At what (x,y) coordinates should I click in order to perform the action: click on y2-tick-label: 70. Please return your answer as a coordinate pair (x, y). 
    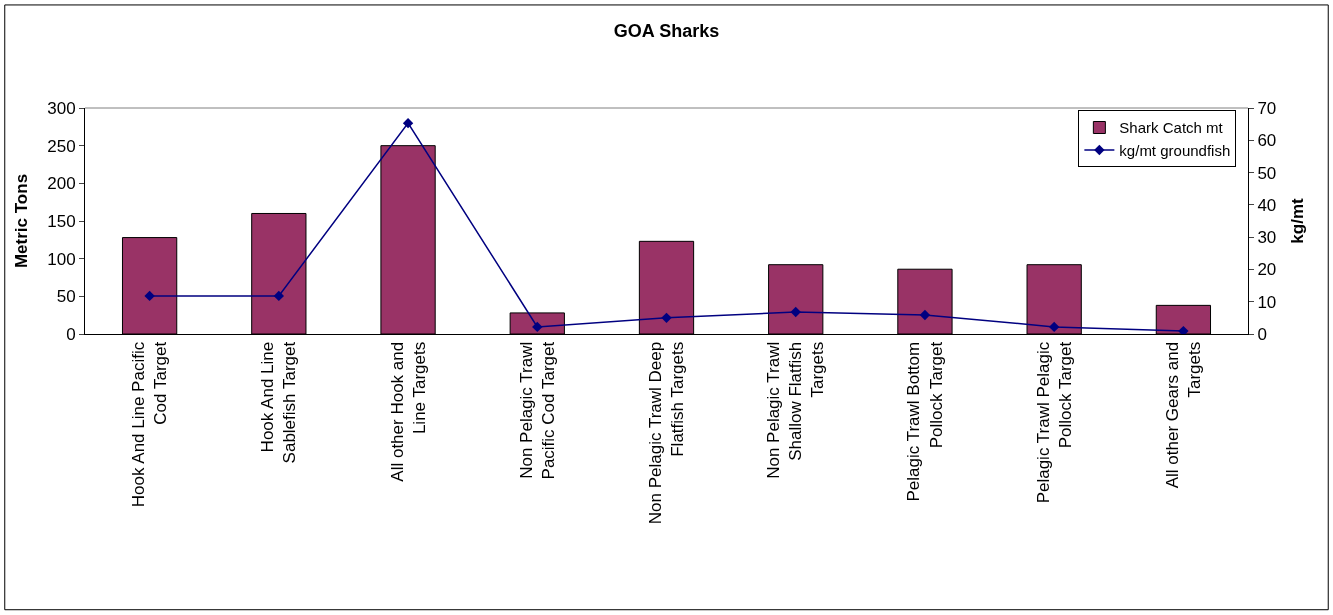
    Looking at the image, I should click on (1267, 108).